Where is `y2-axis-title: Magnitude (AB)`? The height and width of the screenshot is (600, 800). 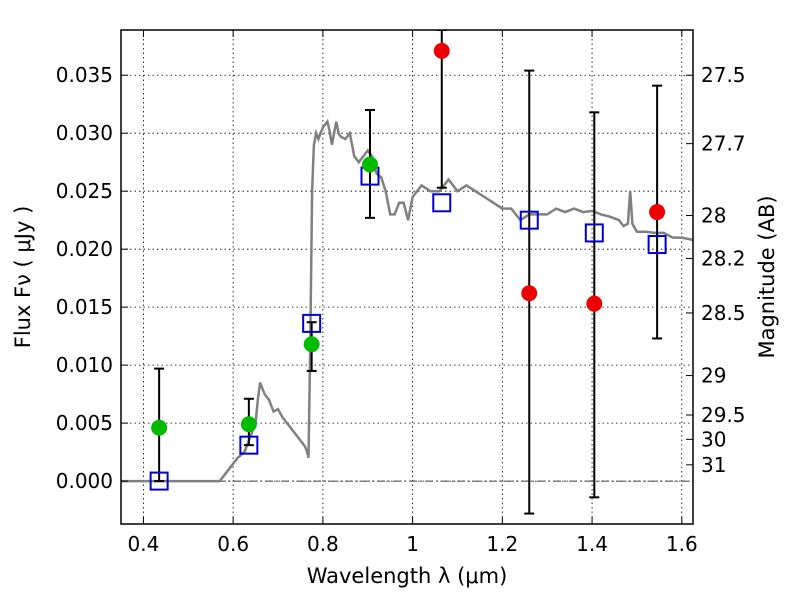
y2-axis-title: Magnitude (AB) is located at coordinates (767, 276).